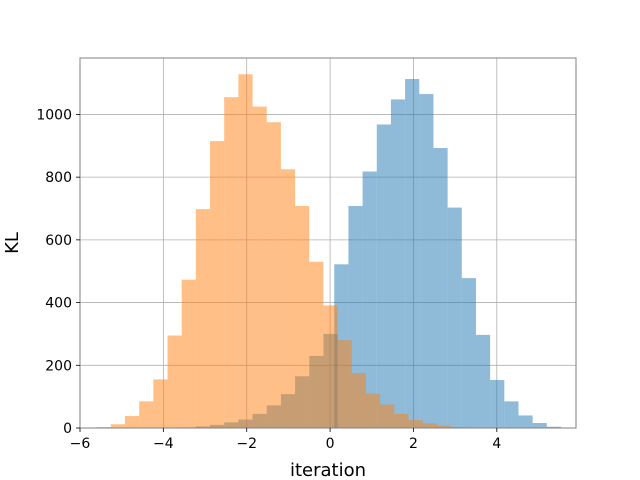  What do you see at coordinates (58, 178) in the screenshot?
I see `y-tick-label: 800` at bounding box center [58, 178].